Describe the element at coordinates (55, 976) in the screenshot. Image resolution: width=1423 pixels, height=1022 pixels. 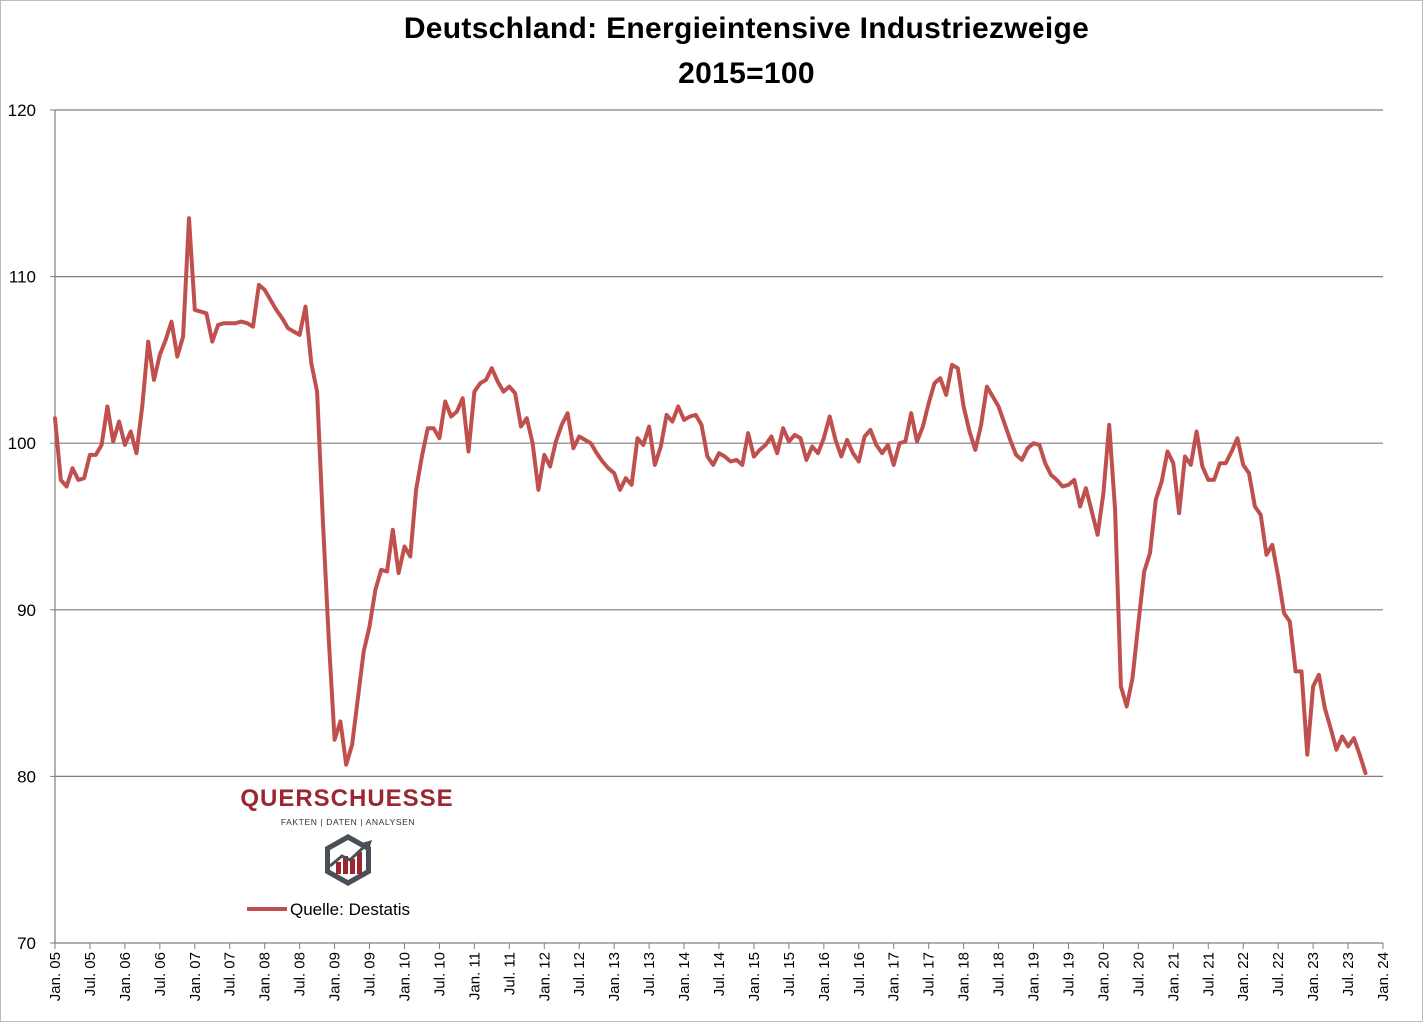
I see `x-tick-label: Jan. 05` at that location.